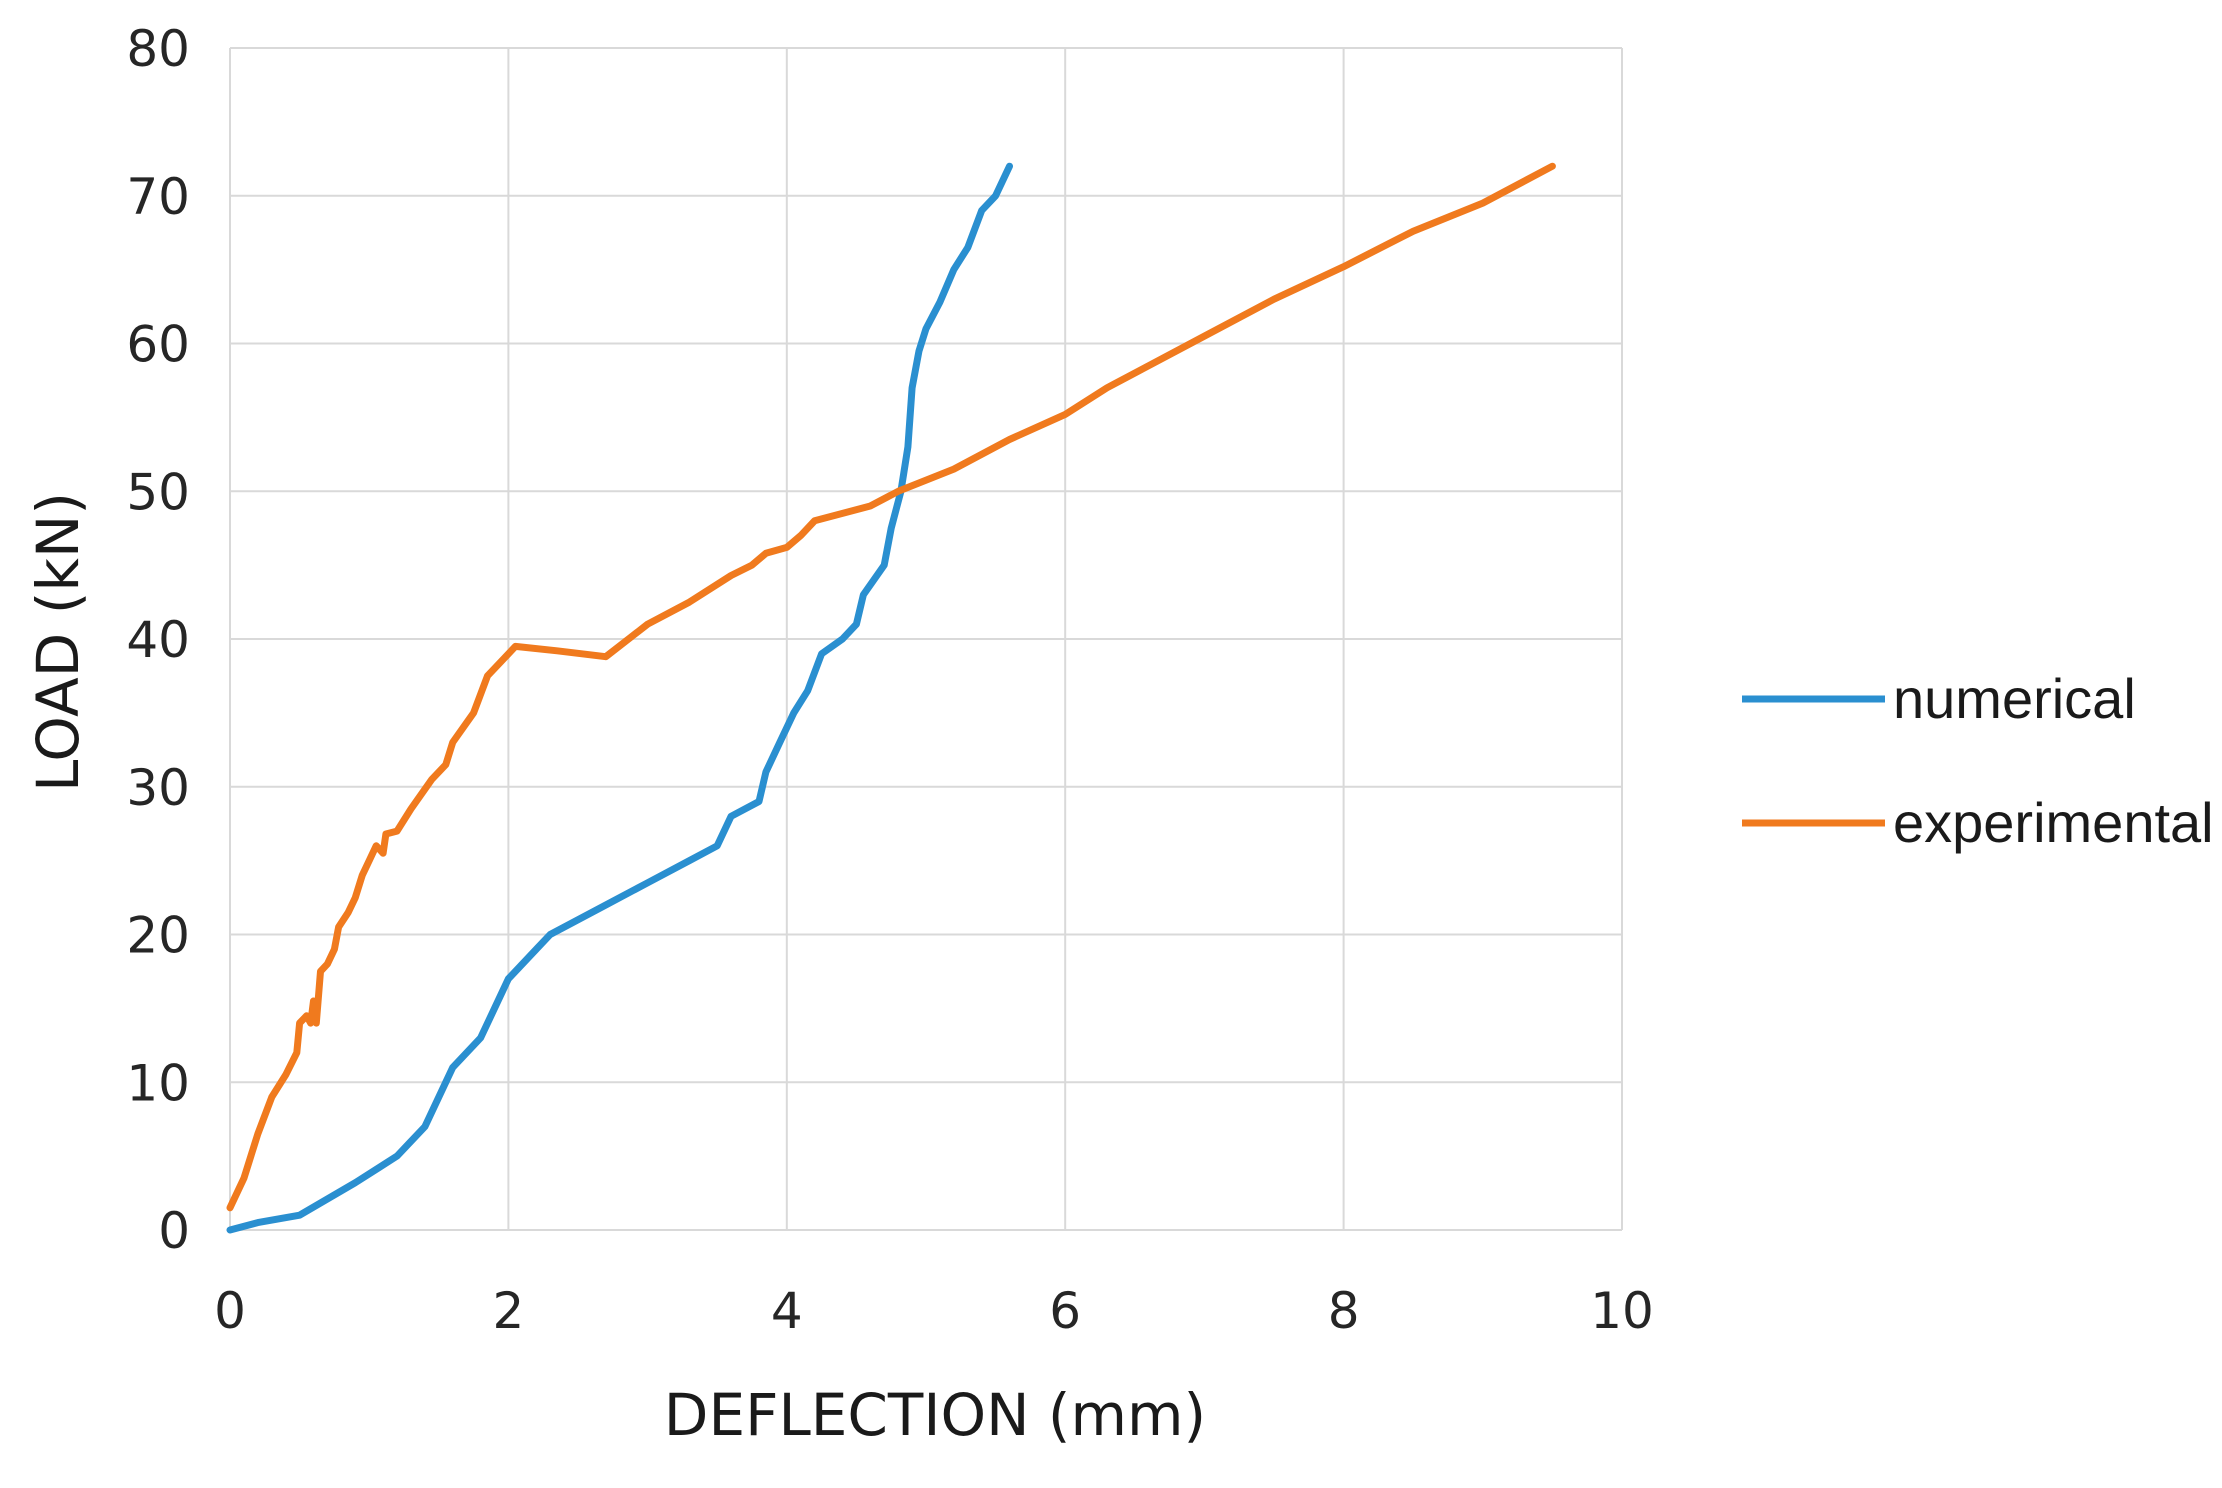  What do you see at coordinates (58, 642) in the screenshot?
I see `y-axis-title: LOAD (kN)` at bounding box center [58, 642].